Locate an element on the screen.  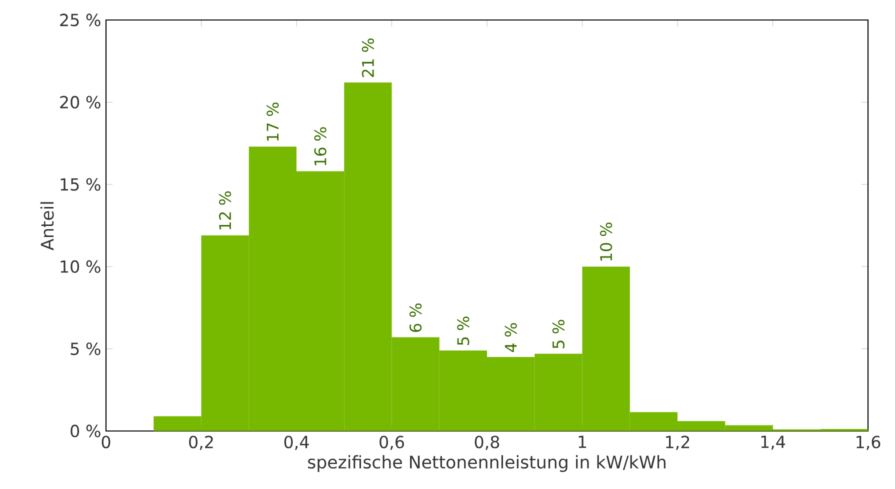
data-label: 10 % is located at coordinates (606, 241).